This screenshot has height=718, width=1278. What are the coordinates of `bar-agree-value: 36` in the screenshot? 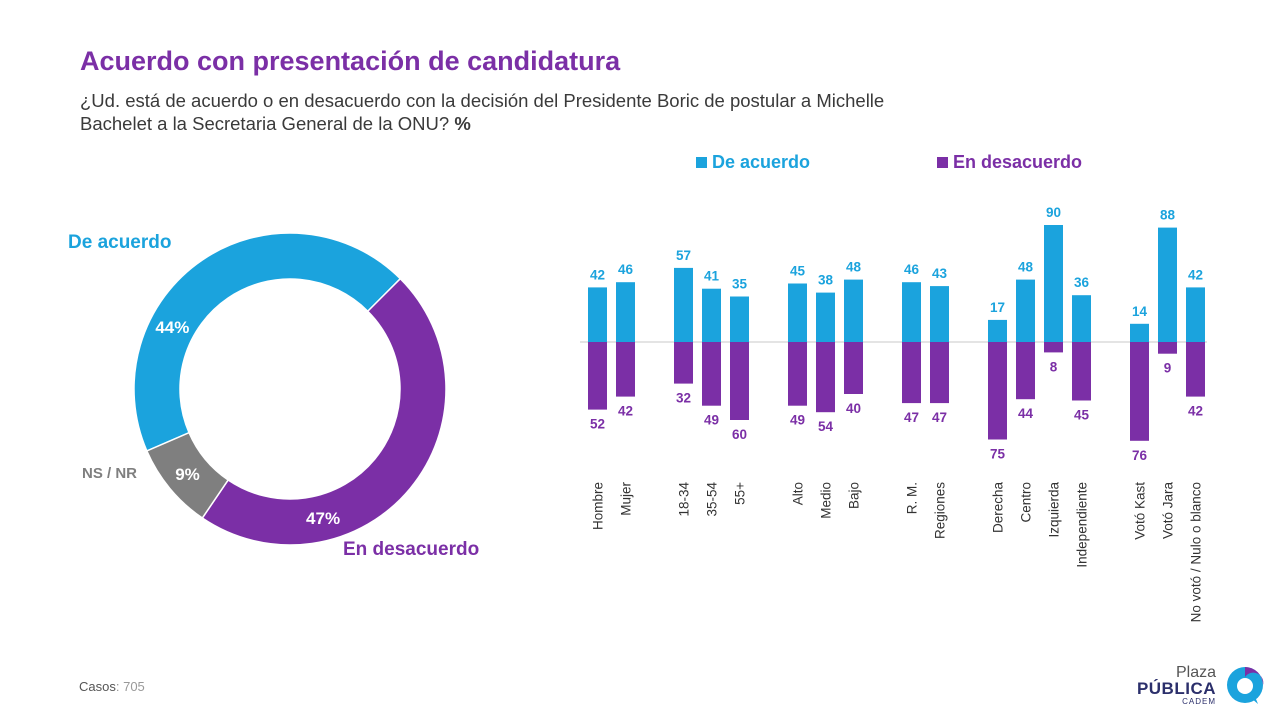 It's located at (1082, 282).